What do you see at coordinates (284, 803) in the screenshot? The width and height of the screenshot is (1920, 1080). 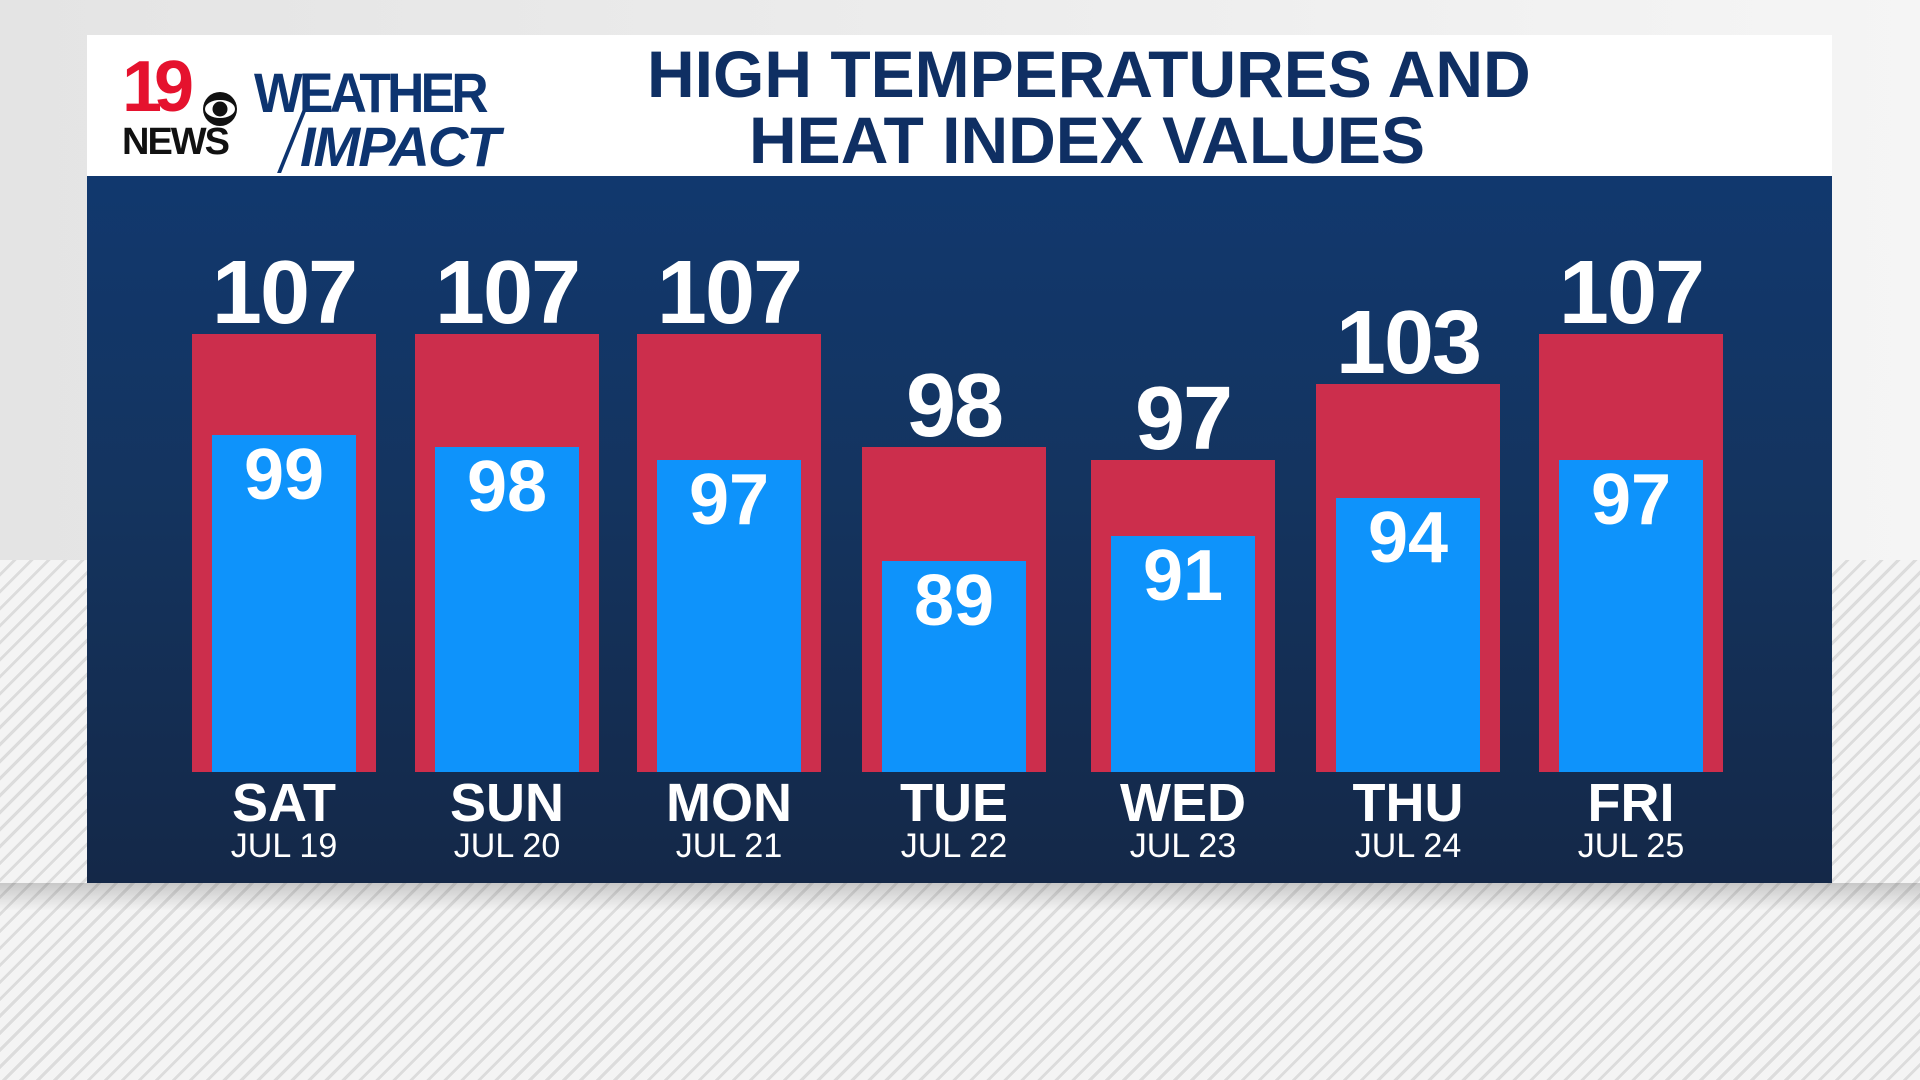 I see `day-label: SAT` at bounding box center [284, 803].